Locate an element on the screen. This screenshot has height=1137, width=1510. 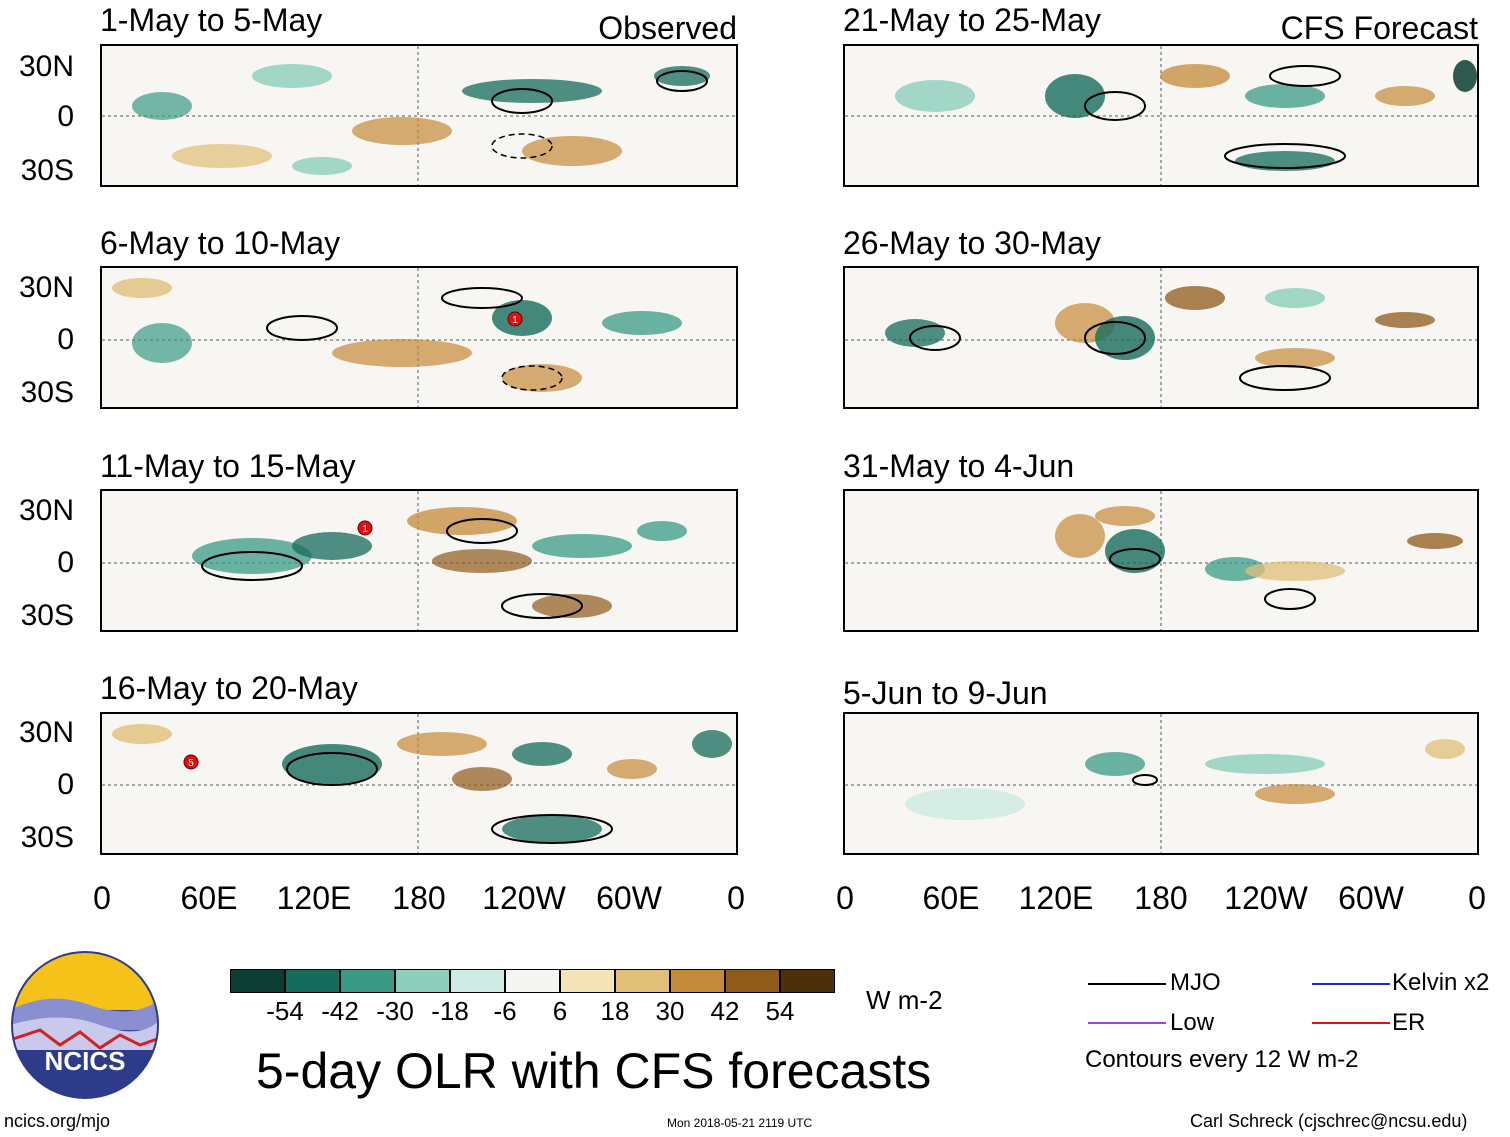
panel-title: 26-May to 30-May is located at coordinates (972, 243).